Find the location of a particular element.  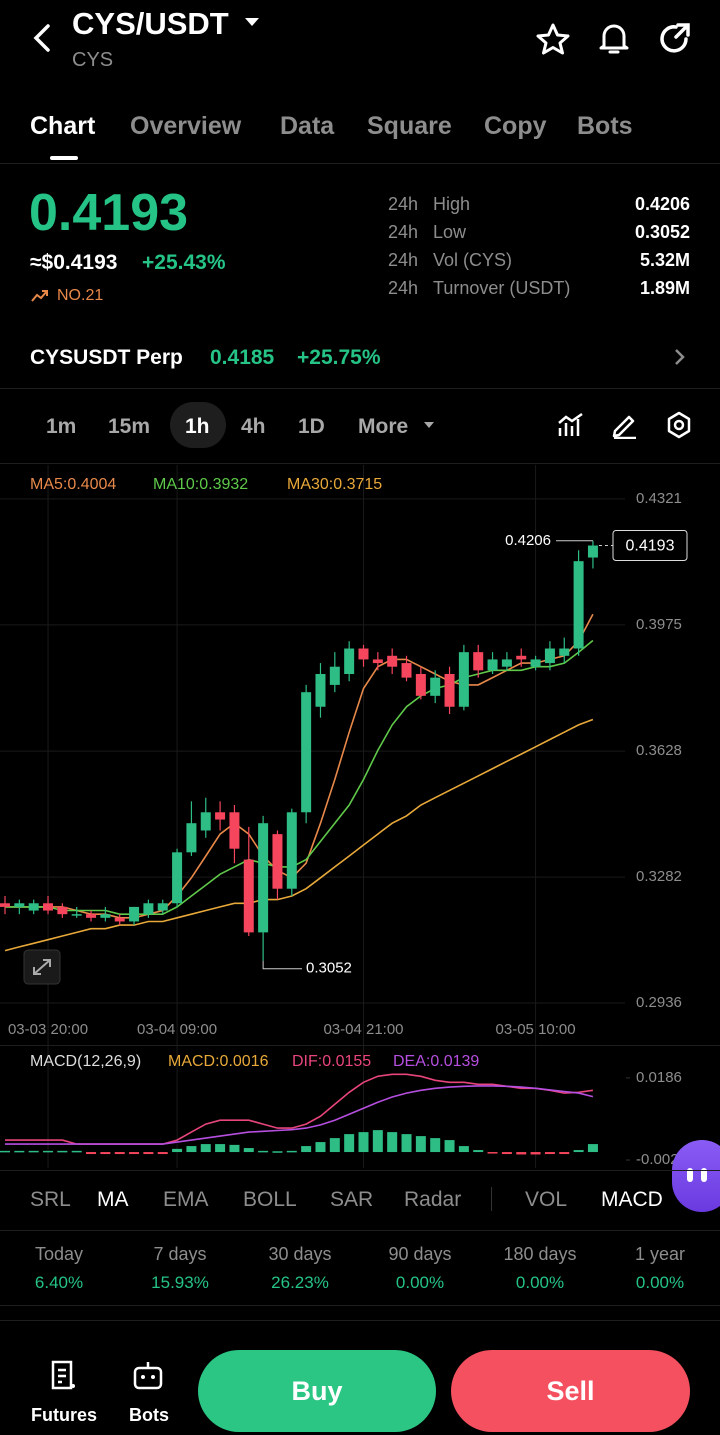

tab: Overview is located at coordinates (186, 126).